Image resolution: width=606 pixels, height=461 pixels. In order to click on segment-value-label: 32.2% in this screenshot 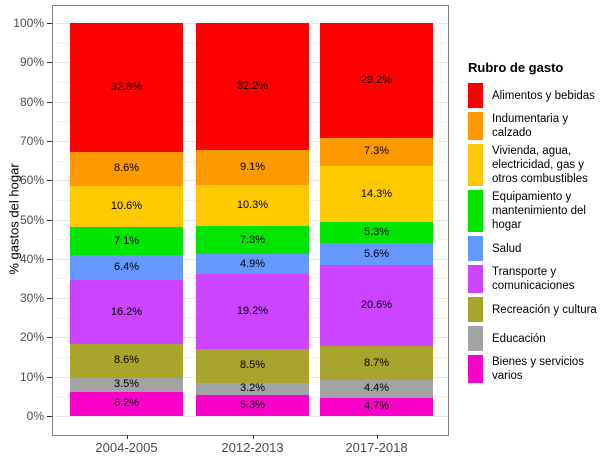, I will do `click(252, 85)`.